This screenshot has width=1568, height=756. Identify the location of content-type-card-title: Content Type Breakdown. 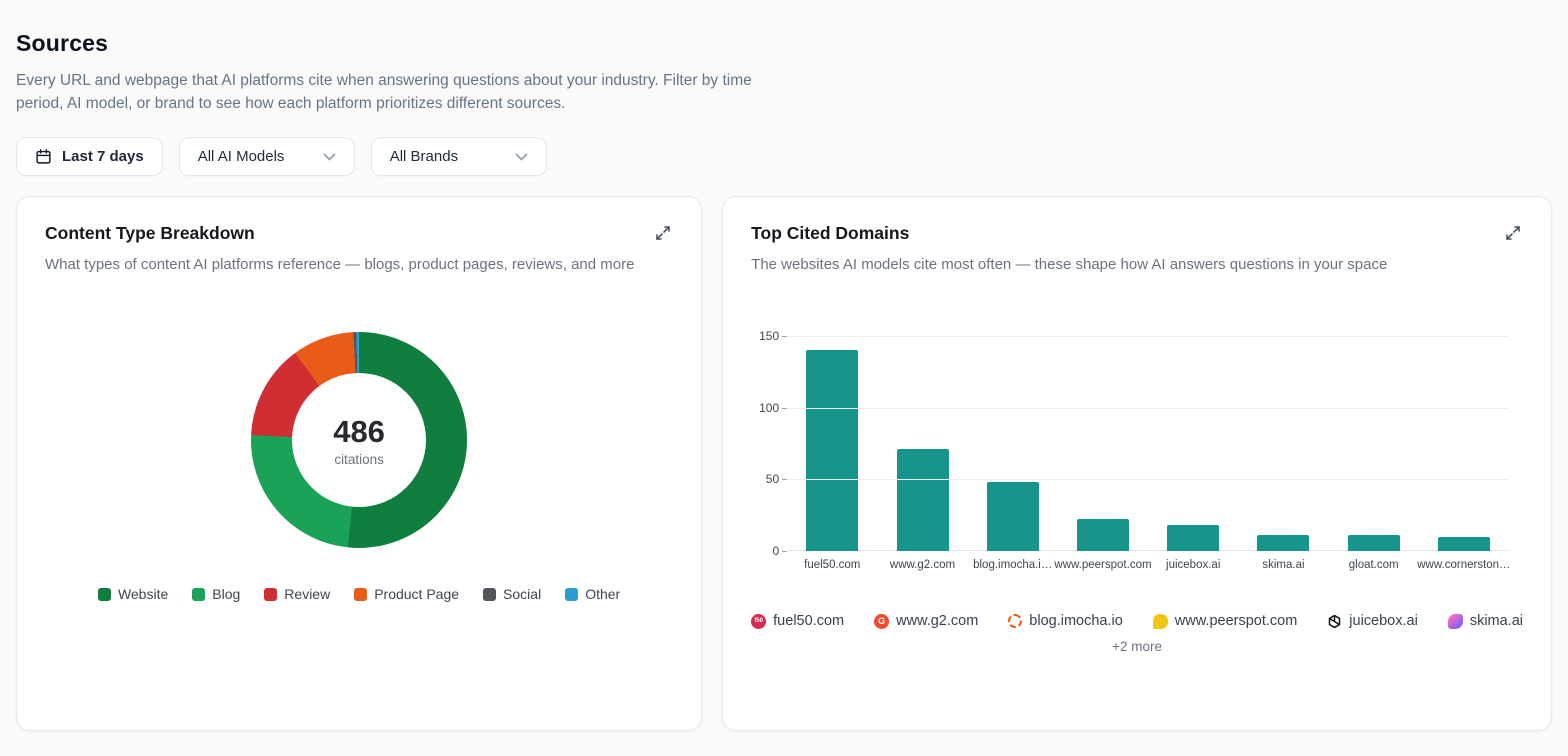
(150, 233).